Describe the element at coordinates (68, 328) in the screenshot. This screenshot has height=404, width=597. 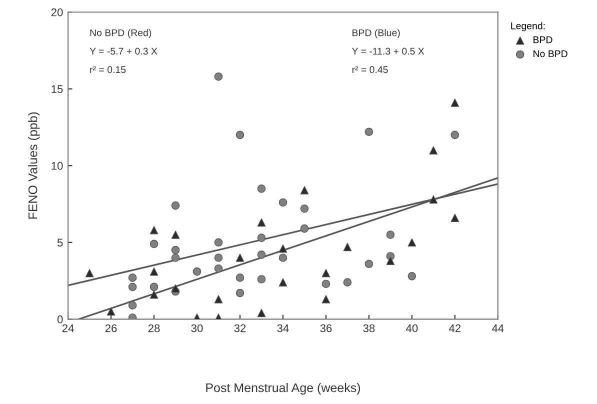
I see `x-tick-label: 24` at that location.